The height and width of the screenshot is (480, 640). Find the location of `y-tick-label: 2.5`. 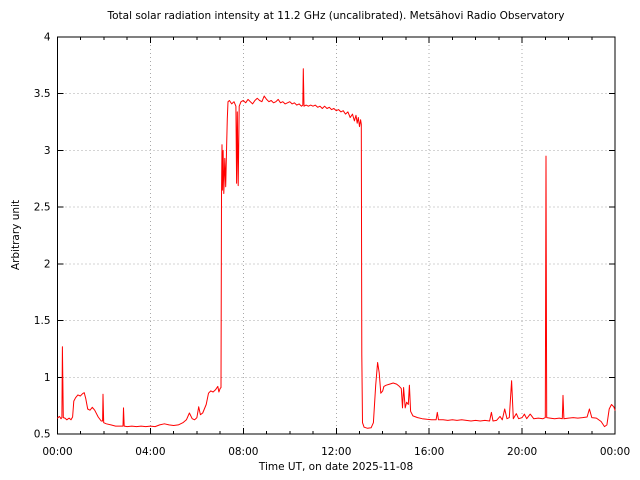

y-tick-label: 2.5 is located at coordinates (42, 208).